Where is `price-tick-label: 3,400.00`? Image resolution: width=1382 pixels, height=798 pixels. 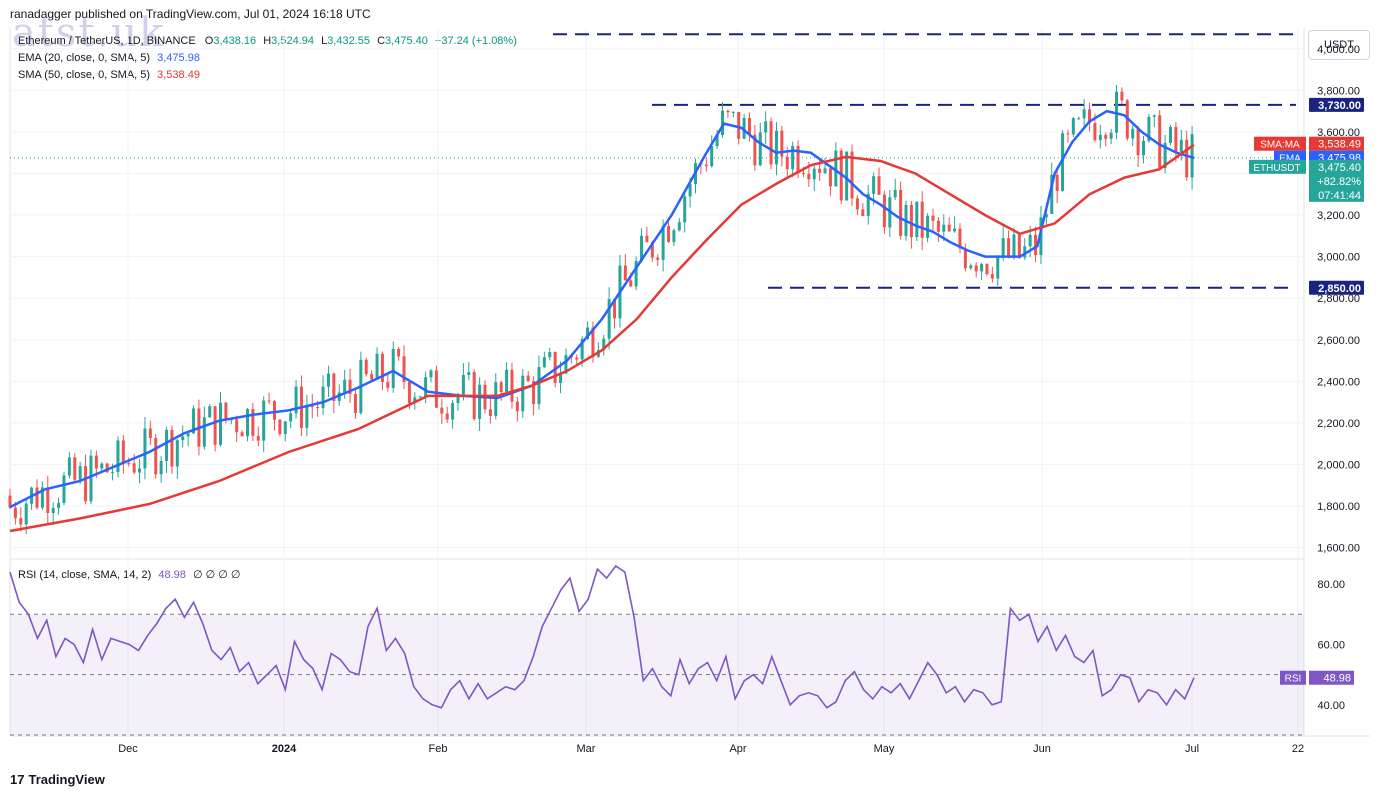 price-tick-label: 3,400.00 is located at coordinates (1338, 174).